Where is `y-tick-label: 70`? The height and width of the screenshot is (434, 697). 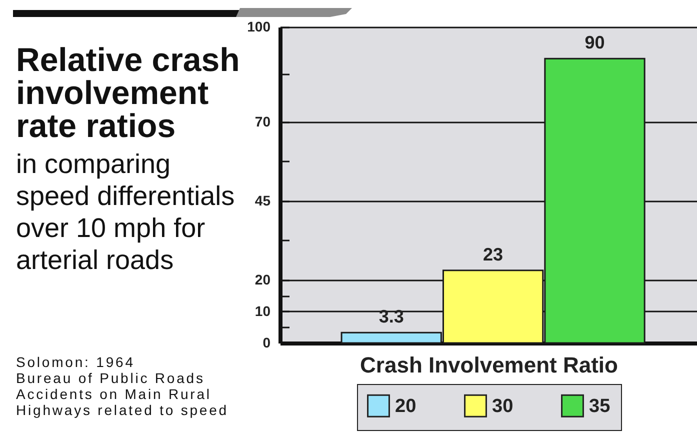 y-tick-label: 70 is located at coordinates (262, 121).